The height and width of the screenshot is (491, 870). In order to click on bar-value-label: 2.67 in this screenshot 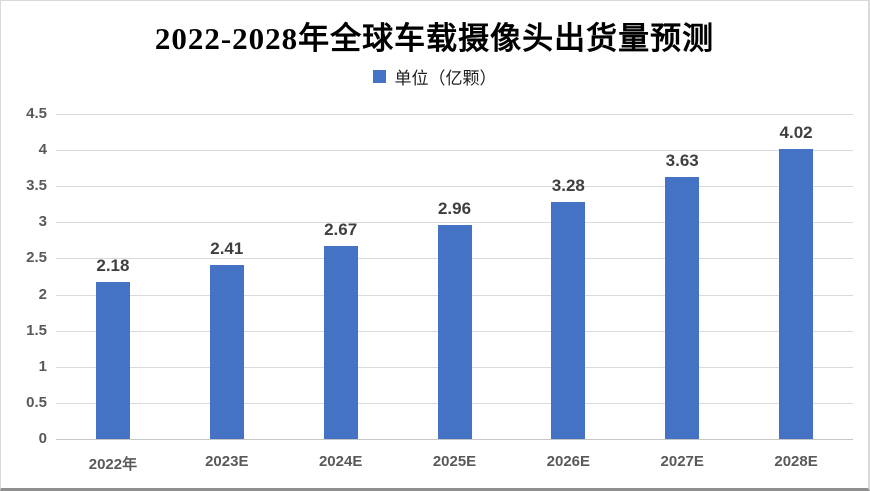, I will do `click(341, 230)`.